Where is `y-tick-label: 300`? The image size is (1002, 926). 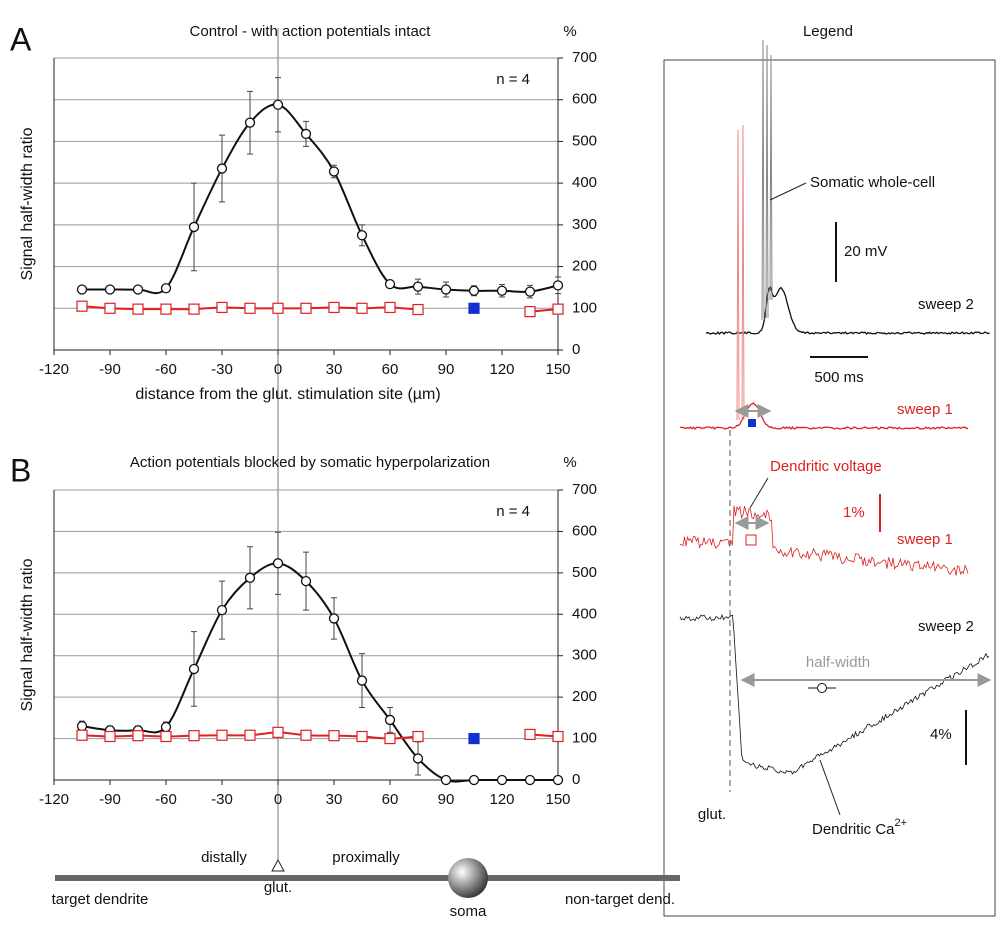 y-tick-label: 300 is located at coordinates (584, 224).